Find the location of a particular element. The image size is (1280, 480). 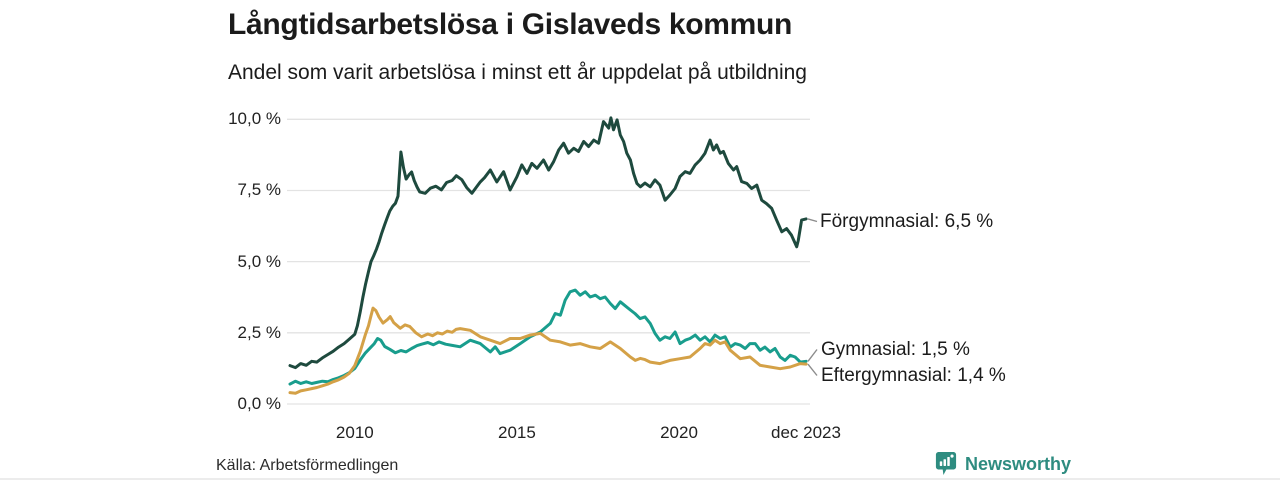

line-gymnasial is located at coordinates (548, 337).